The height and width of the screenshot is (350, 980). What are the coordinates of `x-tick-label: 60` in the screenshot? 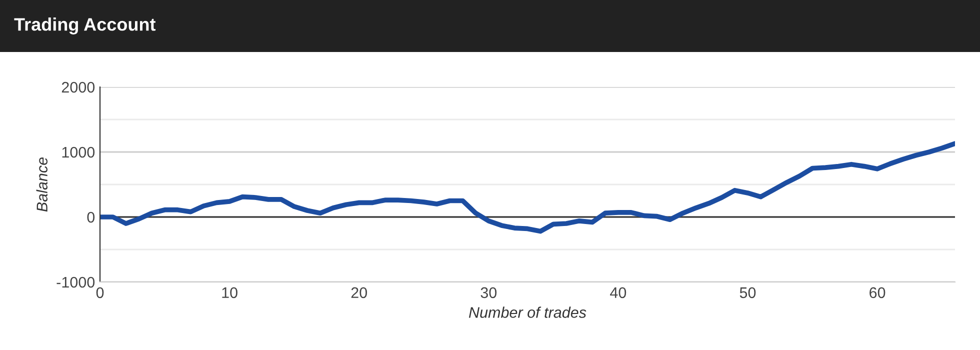 It's located at (878, 292).